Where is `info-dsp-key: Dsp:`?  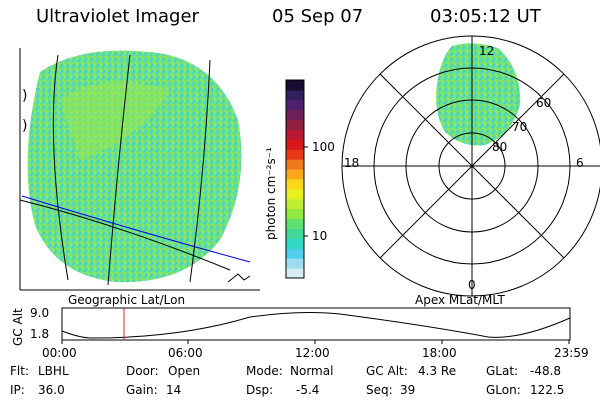 info-dsp-key: Dsp: is located at coordinates (260, 390).